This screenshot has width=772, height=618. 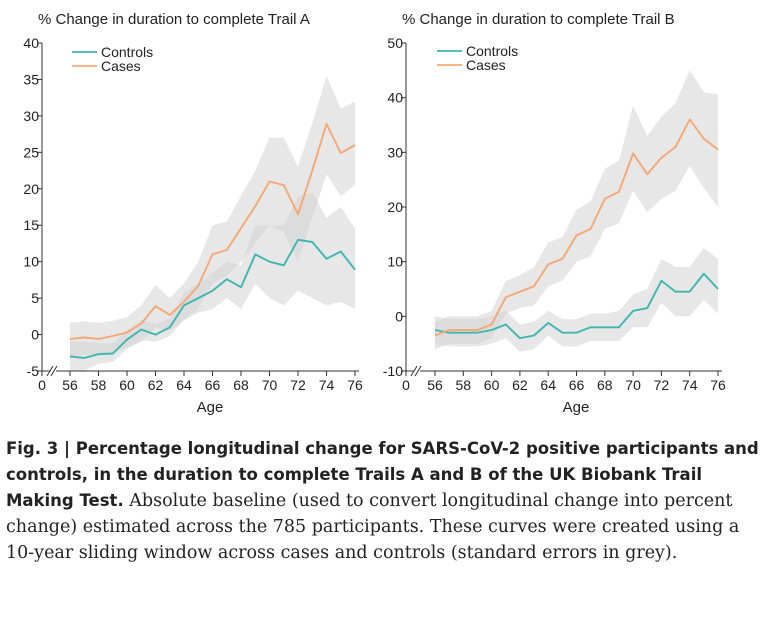 I want to click on x-tick-label: 60, so click(x=127, y=385).